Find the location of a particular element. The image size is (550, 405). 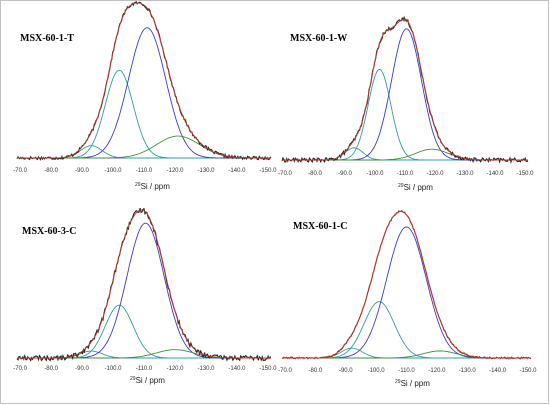

panel-title: MSX-60-1-T is located at coordinates (47, 38).